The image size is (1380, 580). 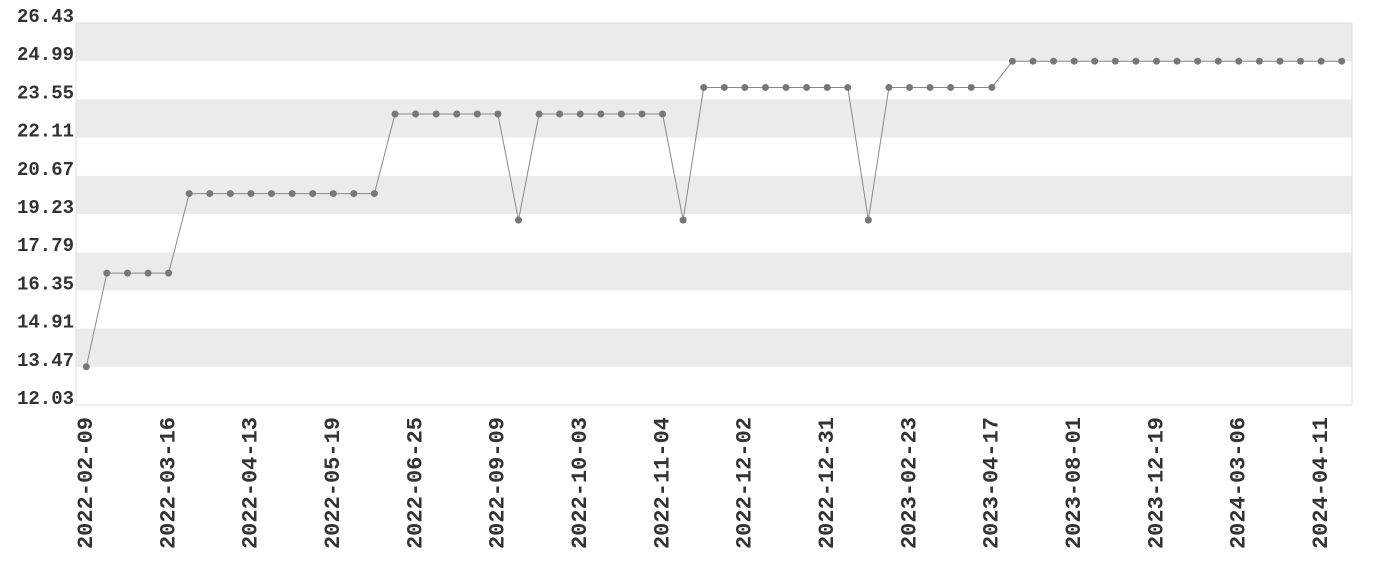 I want to click on x-tick-label: 2022-06-25, so click(x=415, y=483).